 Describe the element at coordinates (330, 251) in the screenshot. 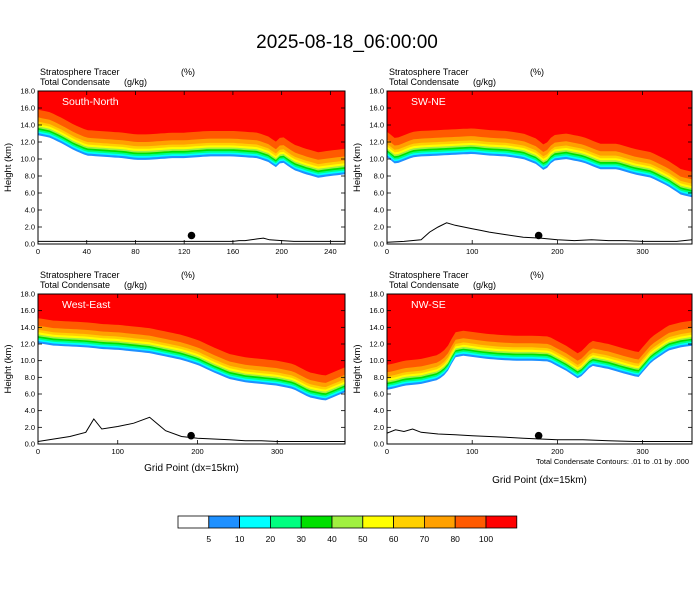

I see `x-tick-label: 240` at that location.